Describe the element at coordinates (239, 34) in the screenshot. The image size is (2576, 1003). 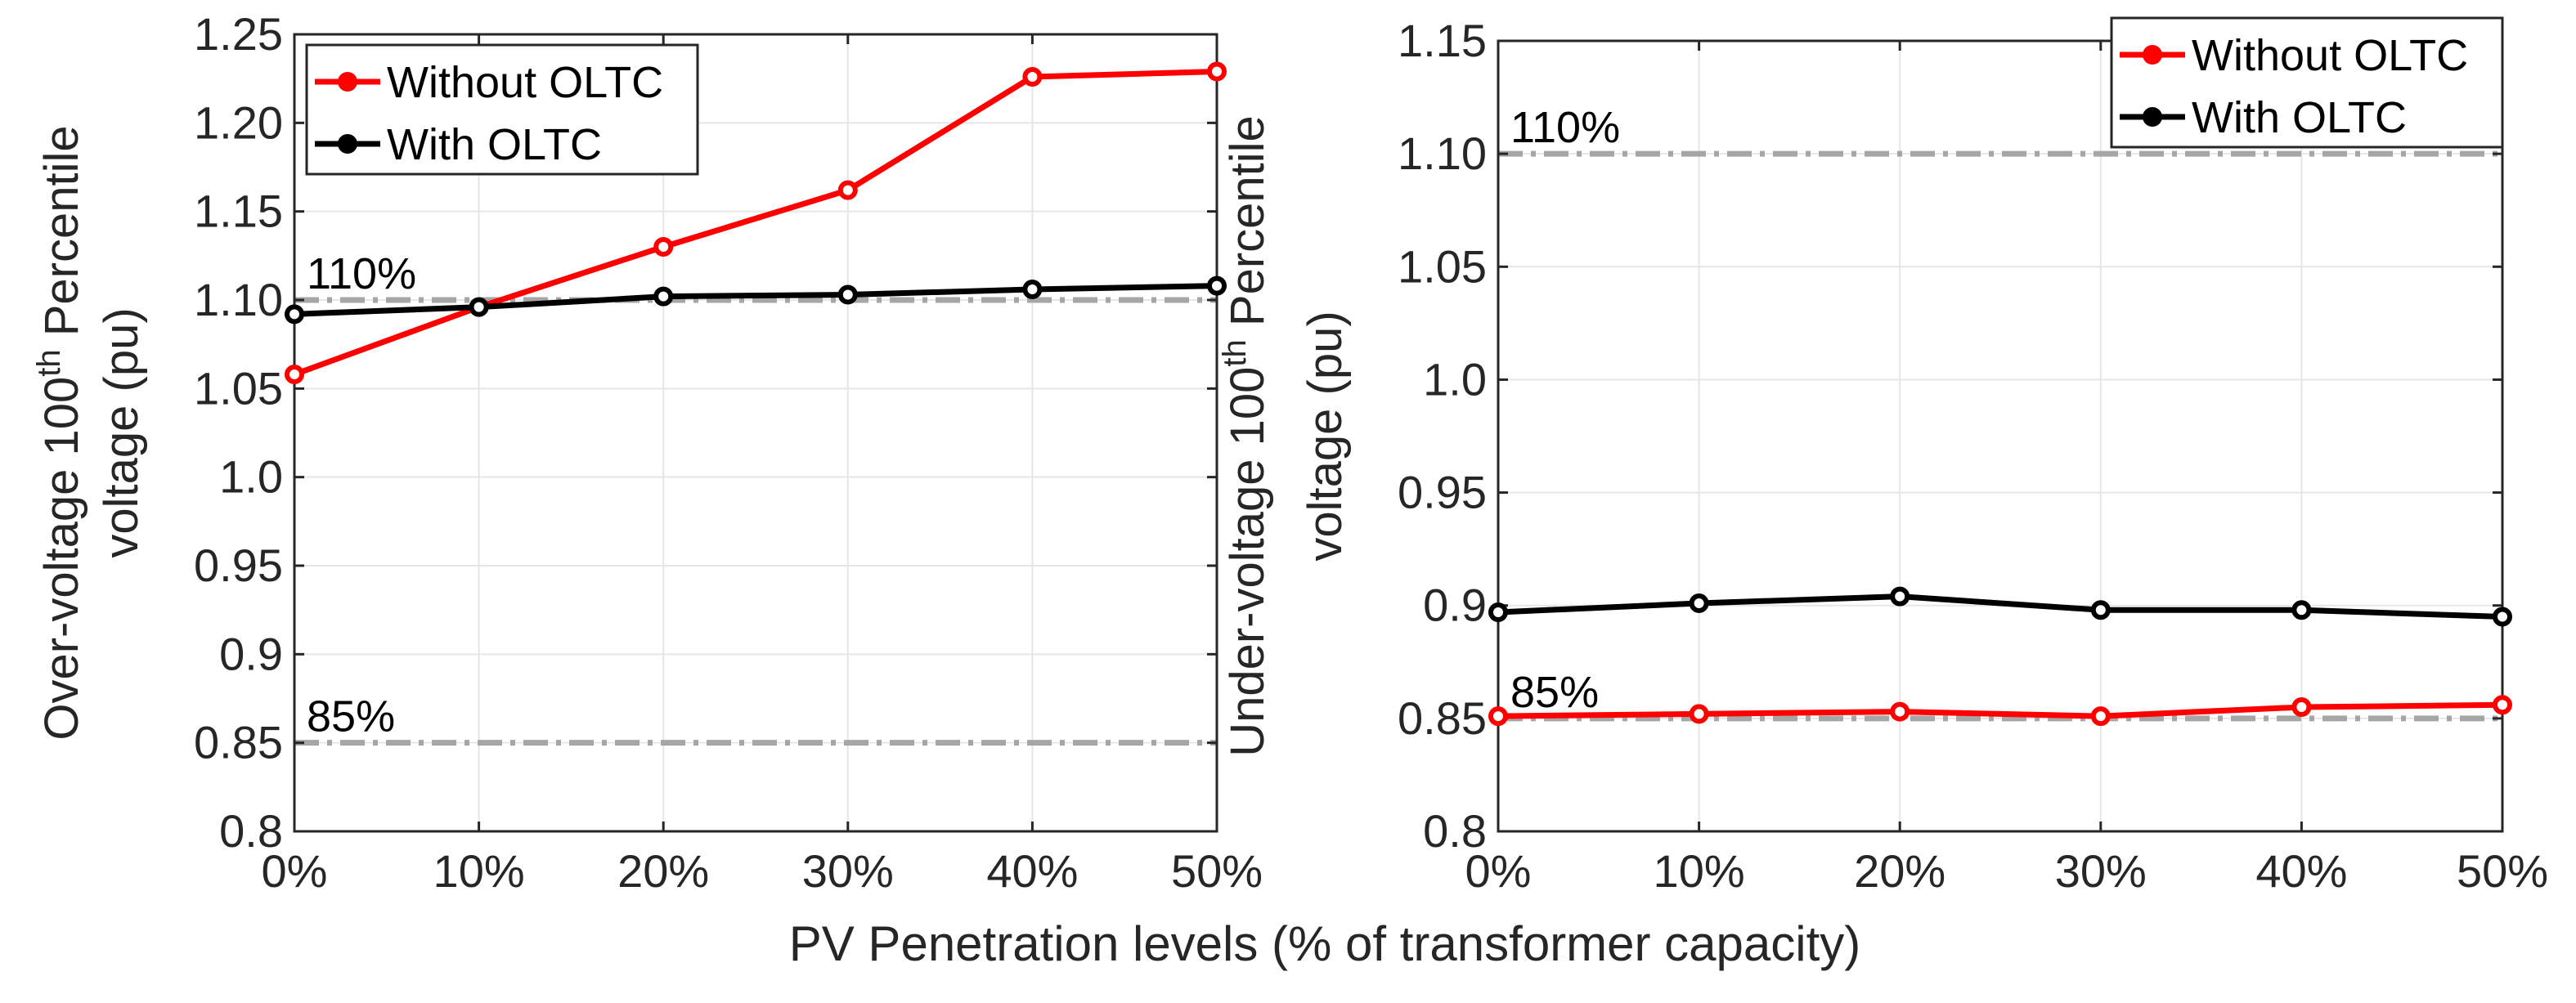
I see `y-tick-label: 1.25` at that location.